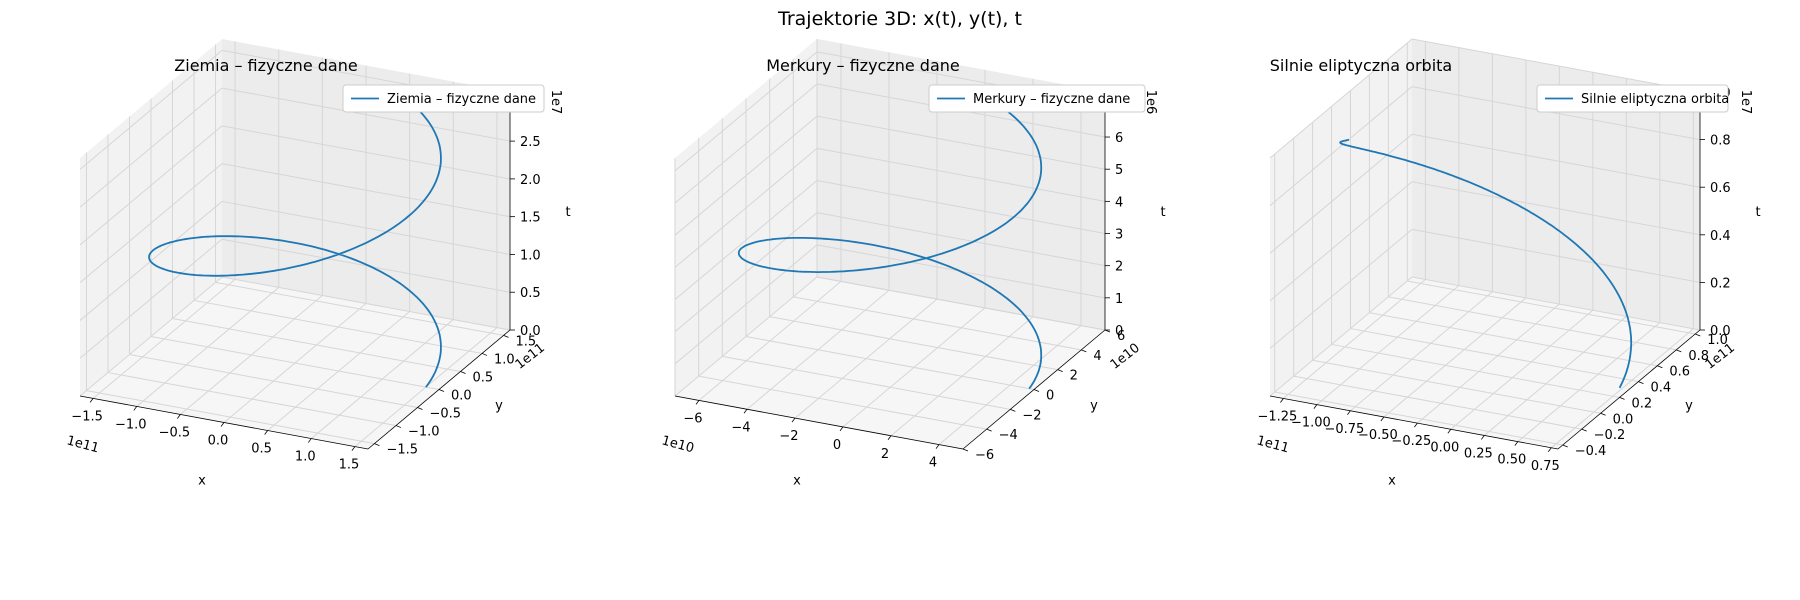 The width and height of the screenshot is (1800, 600). What do you see at coordinates (530, 293) in the screenshot?
I see `z-tick-label: 0.5` at bounding box center [530, 293].